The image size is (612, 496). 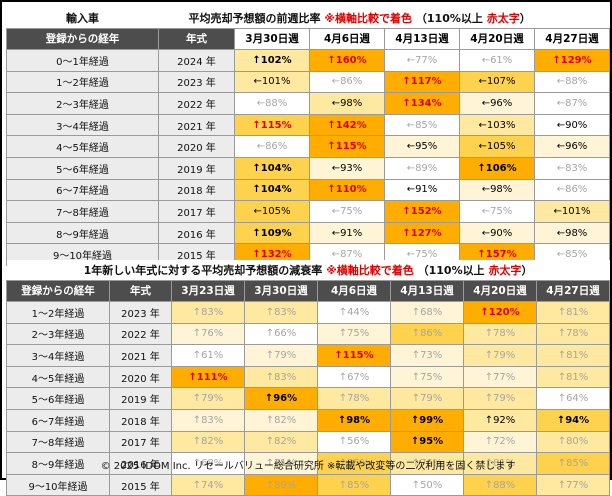 I want to click on ratio-cell: ↑61%, so click(x=208, y=355).